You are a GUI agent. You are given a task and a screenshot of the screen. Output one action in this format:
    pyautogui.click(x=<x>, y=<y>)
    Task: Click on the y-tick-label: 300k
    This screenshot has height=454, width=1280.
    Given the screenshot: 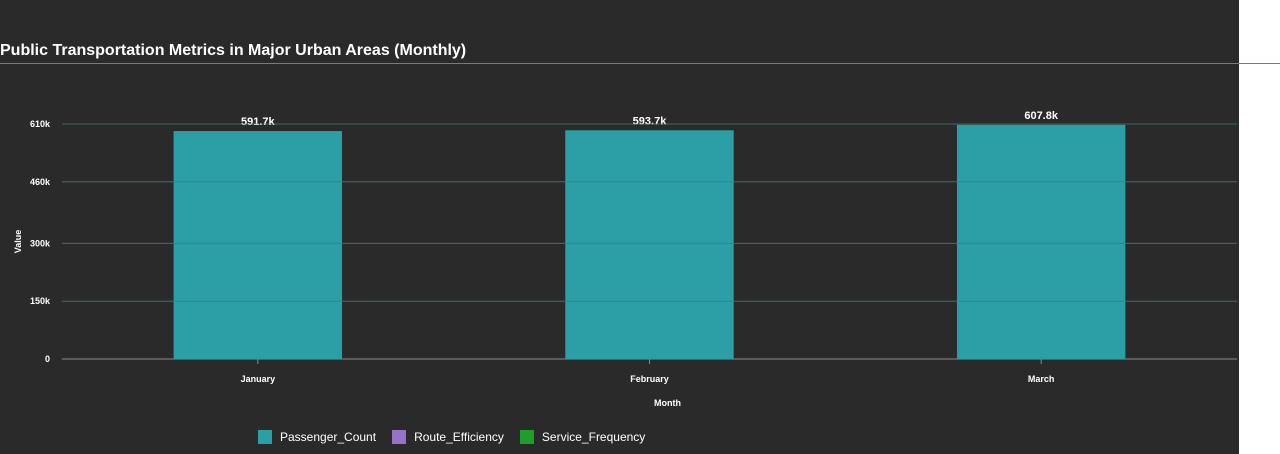 What is the action you would take?
    pyautogui.click(x=40, y=243)
    